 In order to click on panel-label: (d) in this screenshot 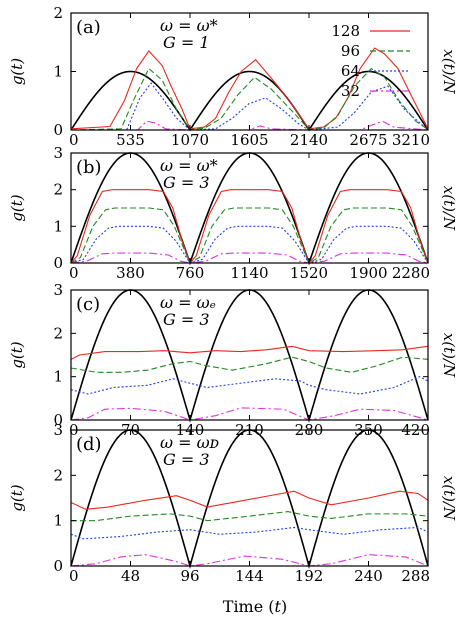, I will do `click(89, 444)`.